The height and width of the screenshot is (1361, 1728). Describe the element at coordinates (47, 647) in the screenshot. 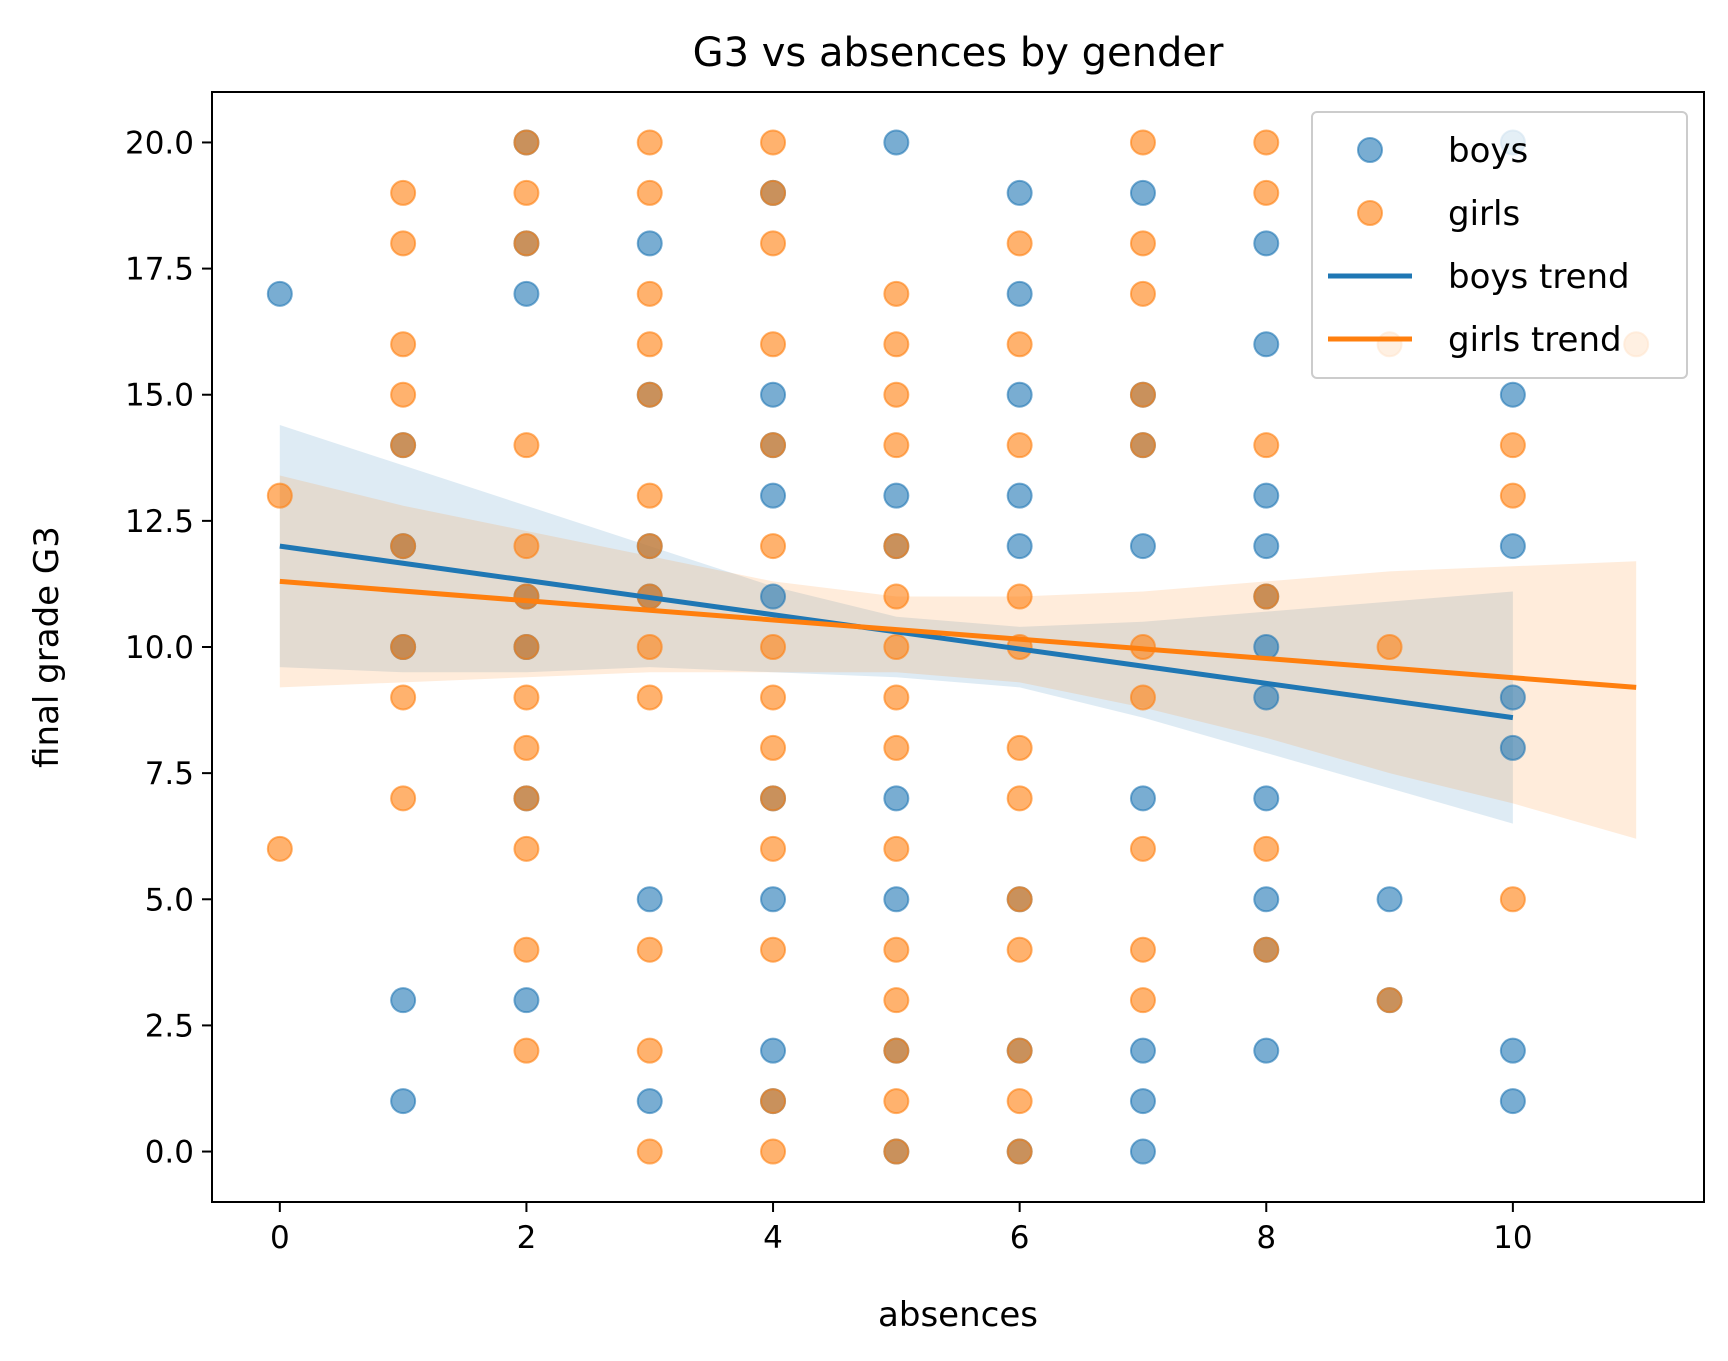

I see `y-axis-label: final grade G3` at that location.